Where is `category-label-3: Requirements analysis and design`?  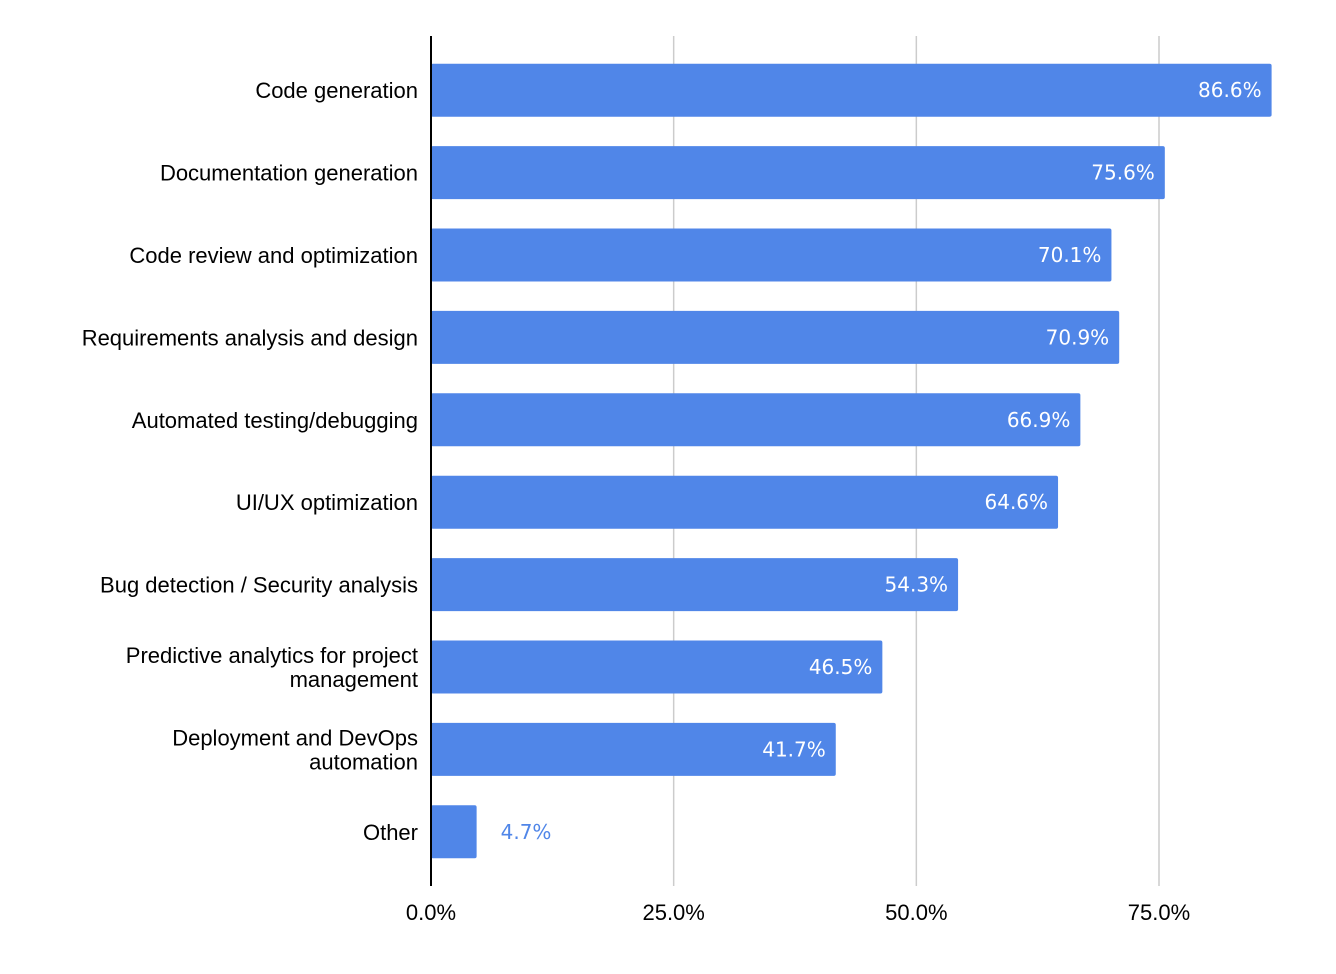 category-label-3: Requirements analysis and design is located at coordinates (250, 337).